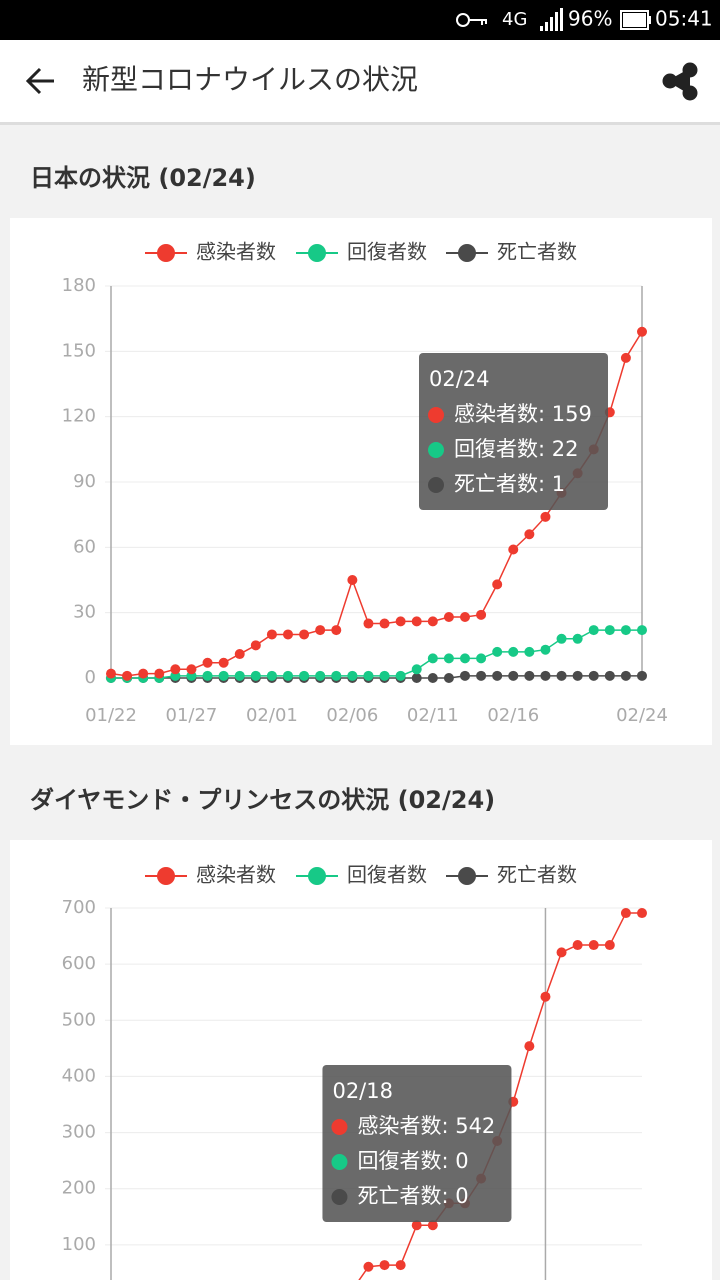 The height and width of the screenshot is (1280, 720). Describe the element at coordinates (537, 252) in the screenshot. I see `legend-label: 死亡者数` at that location.